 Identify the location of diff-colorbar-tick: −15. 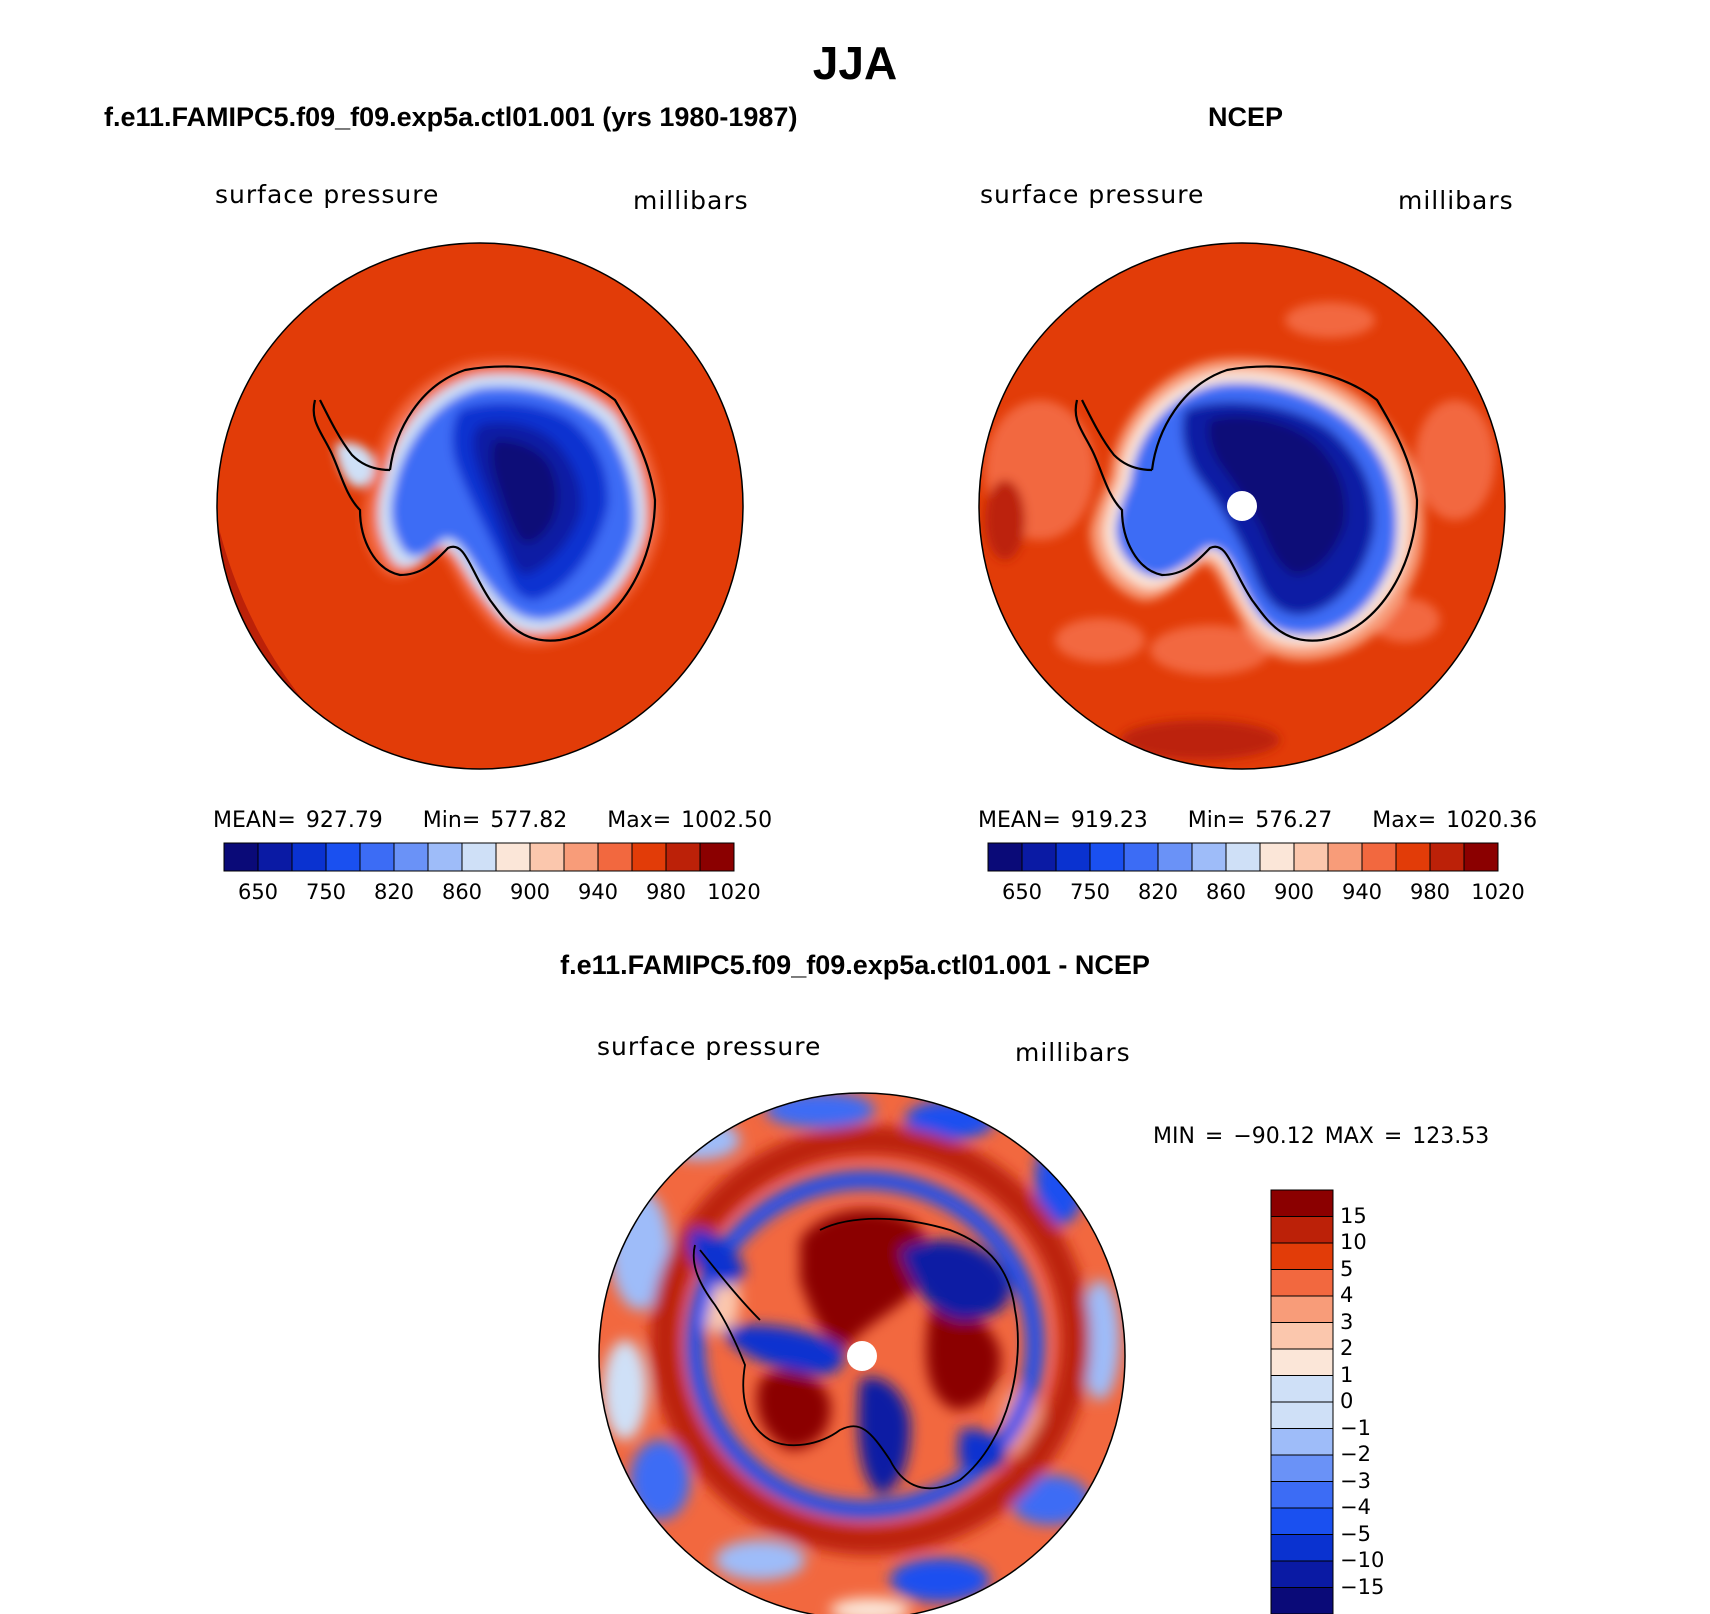
(1362, 1587).